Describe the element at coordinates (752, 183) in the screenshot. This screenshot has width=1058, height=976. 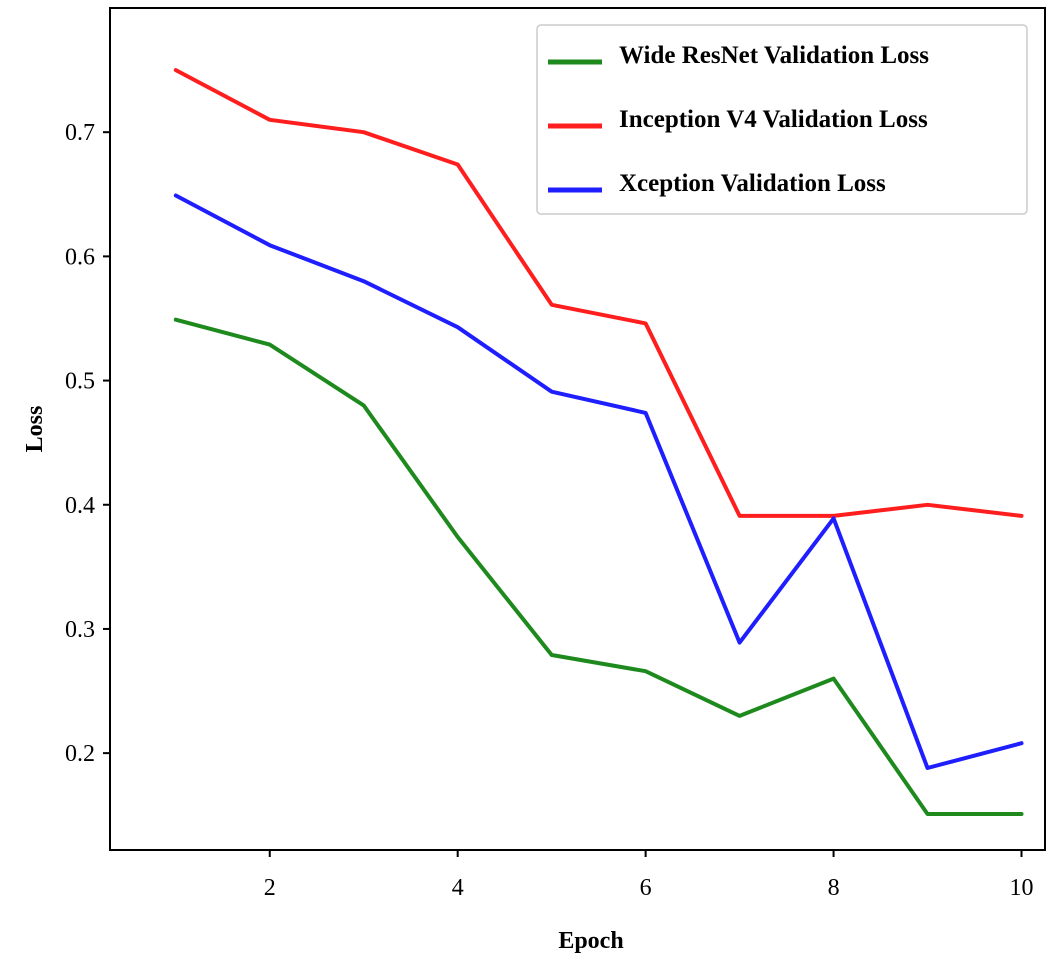
I see `legend-label-3: Xception Validation Loss` at that location.